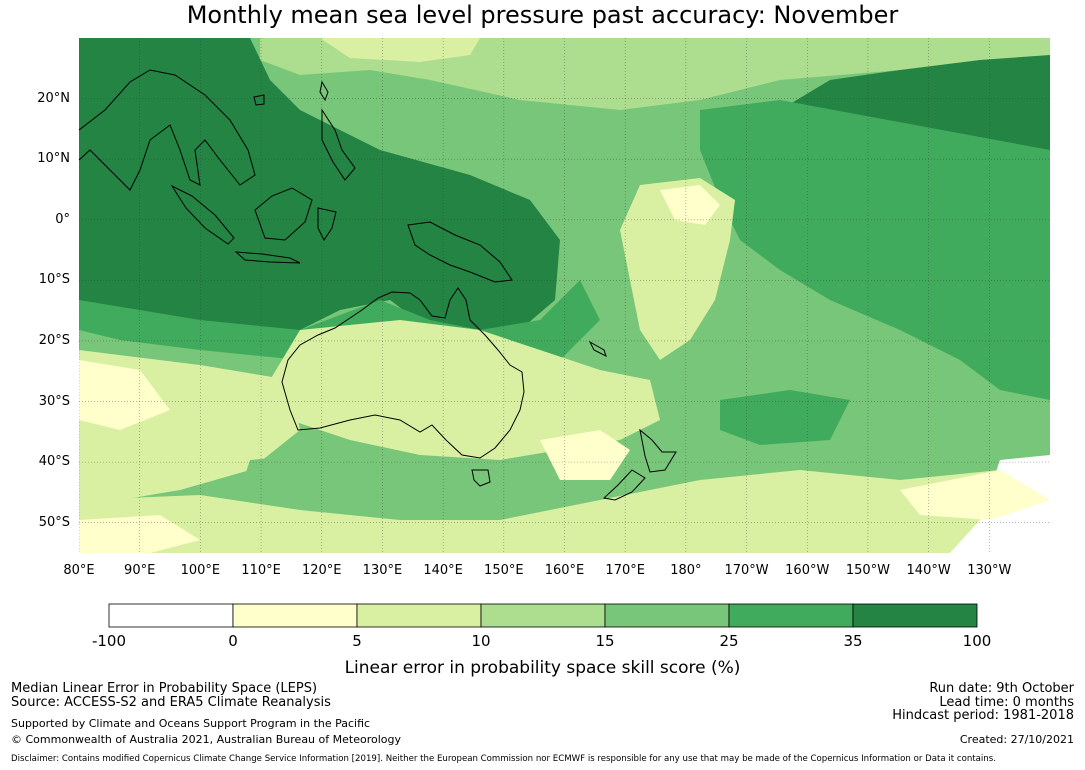 This screenshot has width=1085, height=770. Describe the element at coordinates (54, 401) in the screenshot. I see `latitude-label: 30°S` at that location.